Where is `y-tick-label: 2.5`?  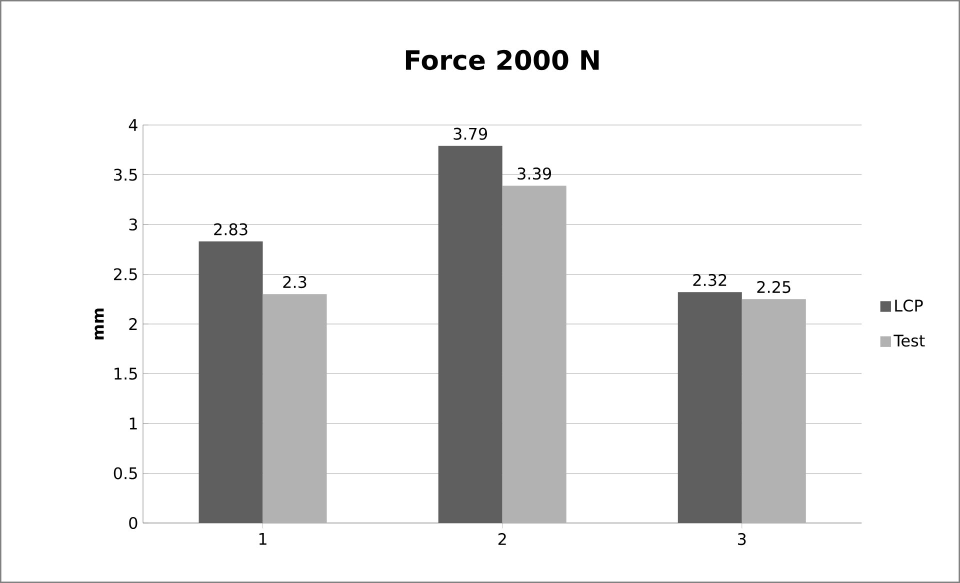 y-tick-label: 2.5 is located at coordinates (125, 274).